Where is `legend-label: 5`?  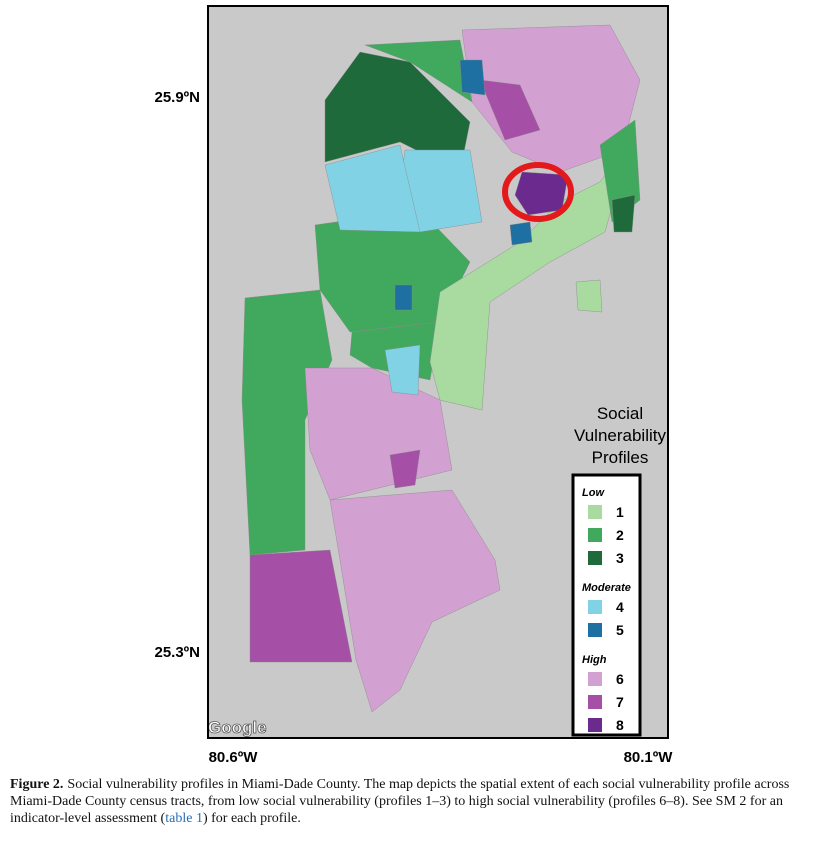 legend-label: 5 is located at coordinates (620, 630).